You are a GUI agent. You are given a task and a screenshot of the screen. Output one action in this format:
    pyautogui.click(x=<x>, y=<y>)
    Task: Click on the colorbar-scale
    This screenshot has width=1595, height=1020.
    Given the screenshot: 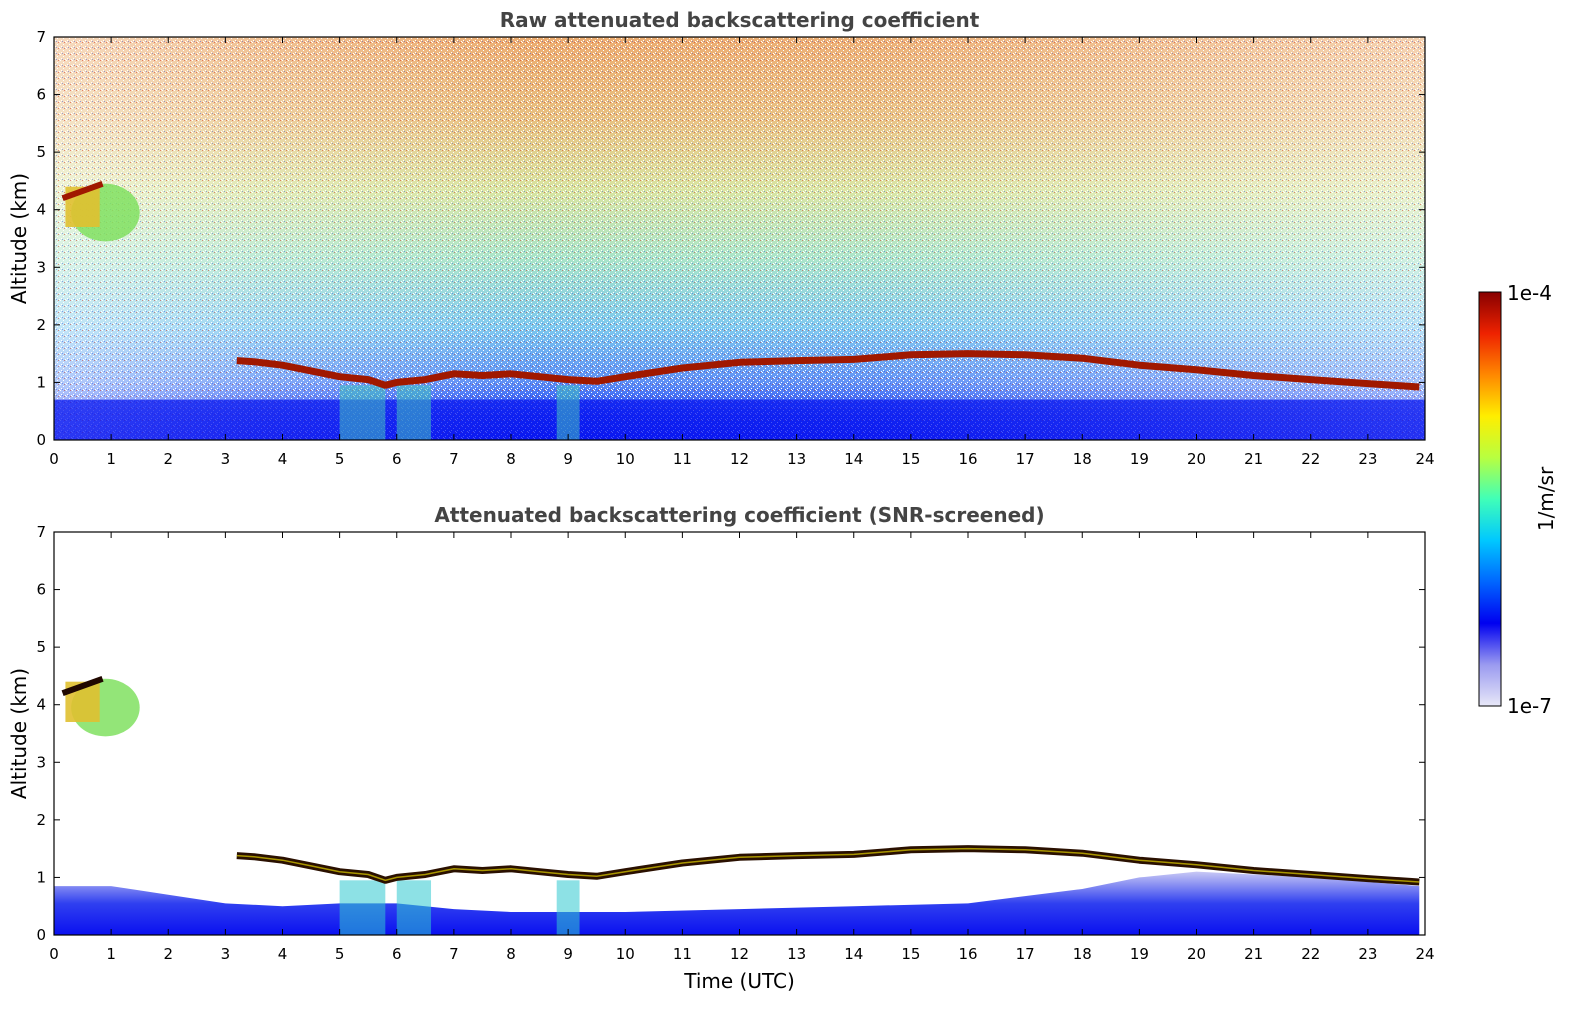 What is the action you would take?
    pyautogui.click(x=1490, y=499)
    